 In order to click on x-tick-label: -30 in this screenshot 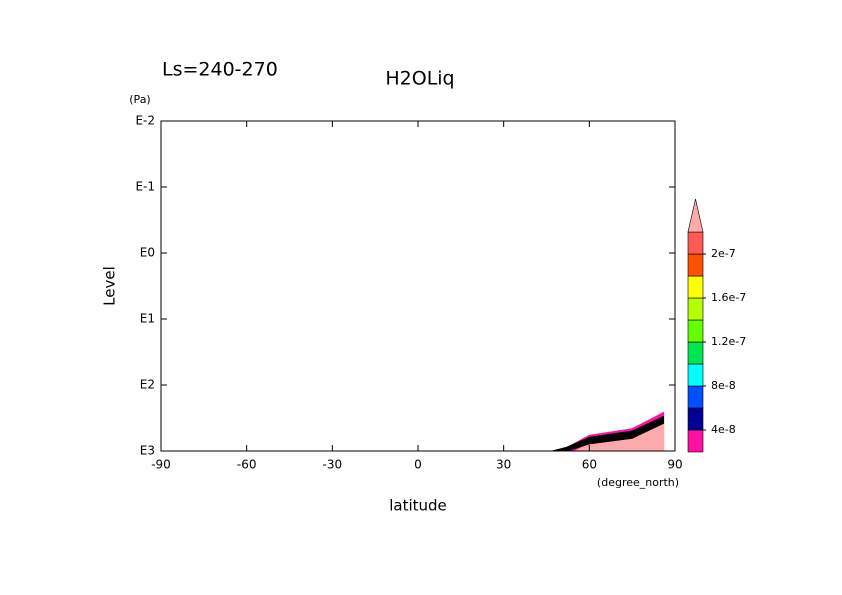, I will do `click(333, 465)`.